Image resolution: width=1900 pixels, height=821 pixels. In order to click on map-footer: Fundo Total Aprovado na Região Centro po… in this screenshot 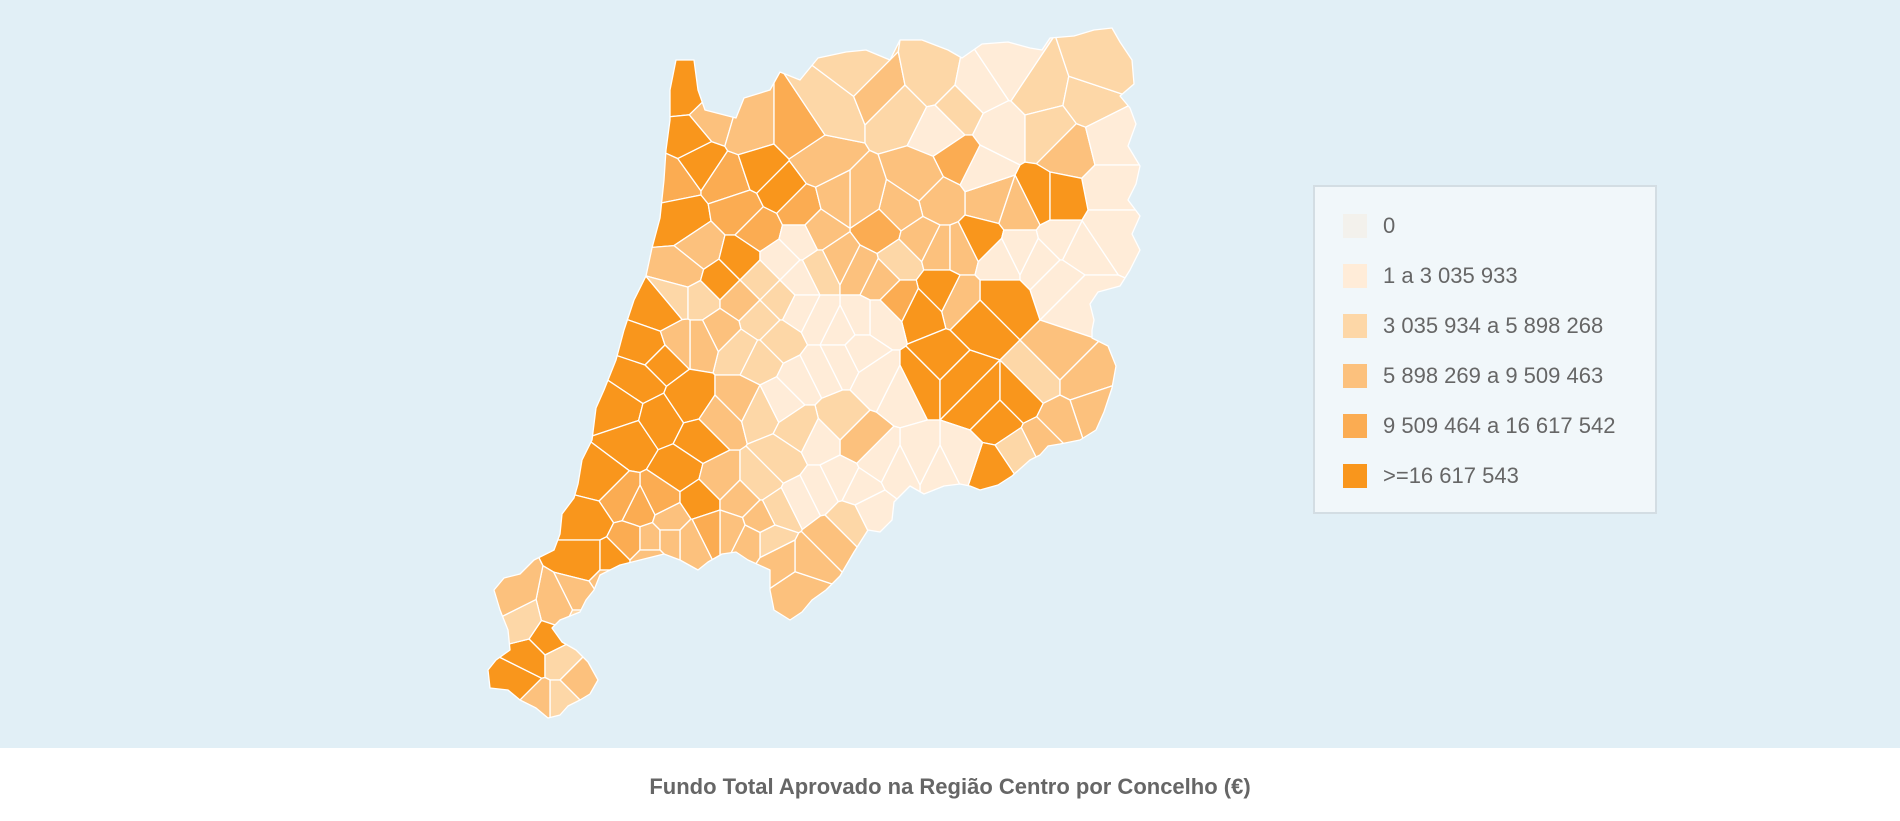, I will do `click(950, 784)`.